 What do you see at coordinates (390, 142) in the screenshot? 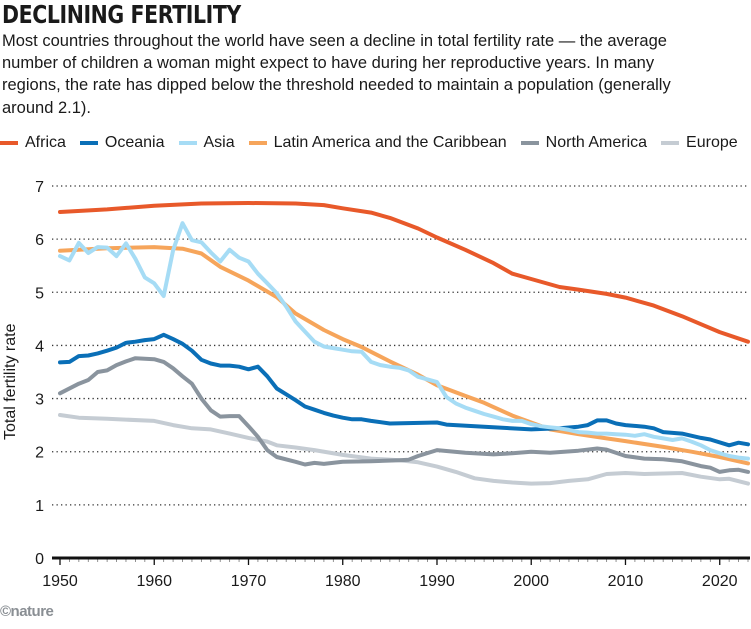
I see `legend-label: Latin America and the Caribbean` at bounding box center [390, 142].